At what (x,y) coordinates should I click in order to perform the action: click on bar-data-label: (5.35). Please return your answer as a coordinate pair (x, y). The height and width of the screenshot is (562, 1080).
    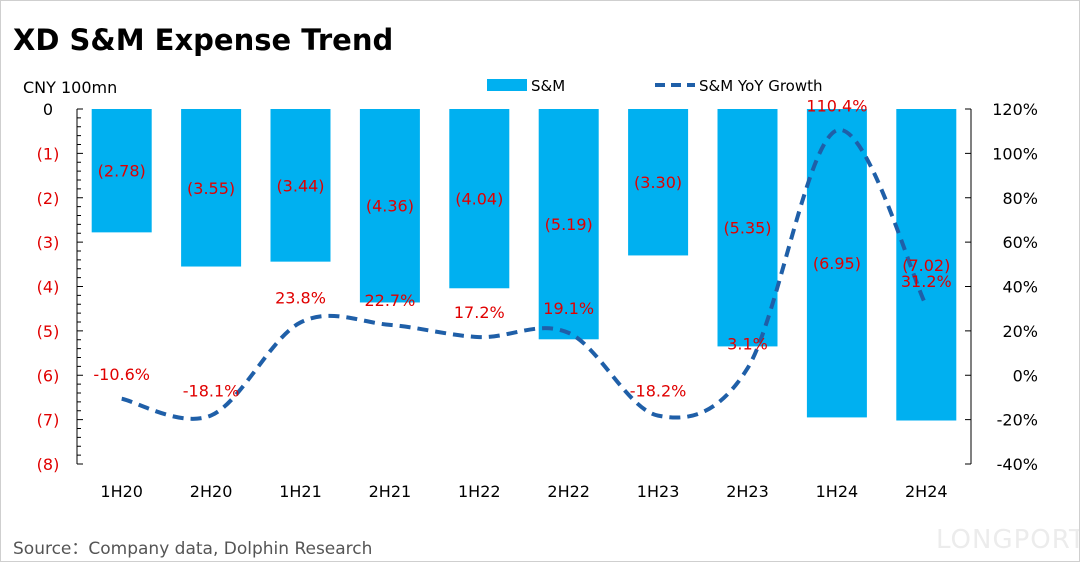
    Looking at the image, I should click on (747, 228).